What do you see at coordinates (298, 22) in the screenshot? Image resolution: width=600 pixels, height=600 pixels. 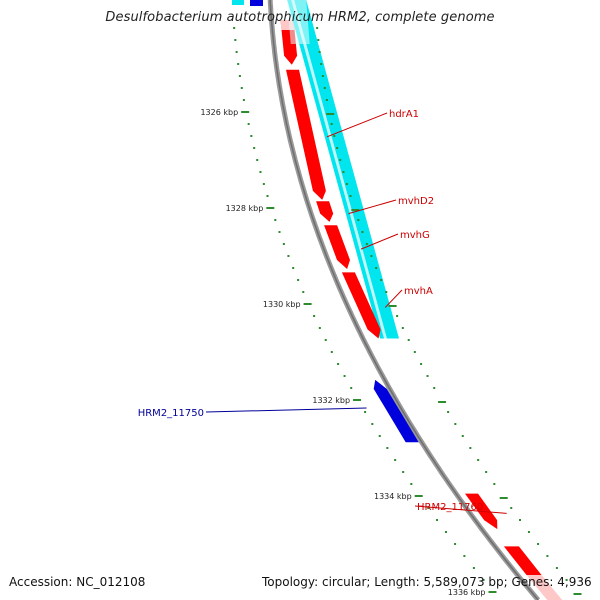 I see `operon-band-fade` at bounding box center [298, 22].